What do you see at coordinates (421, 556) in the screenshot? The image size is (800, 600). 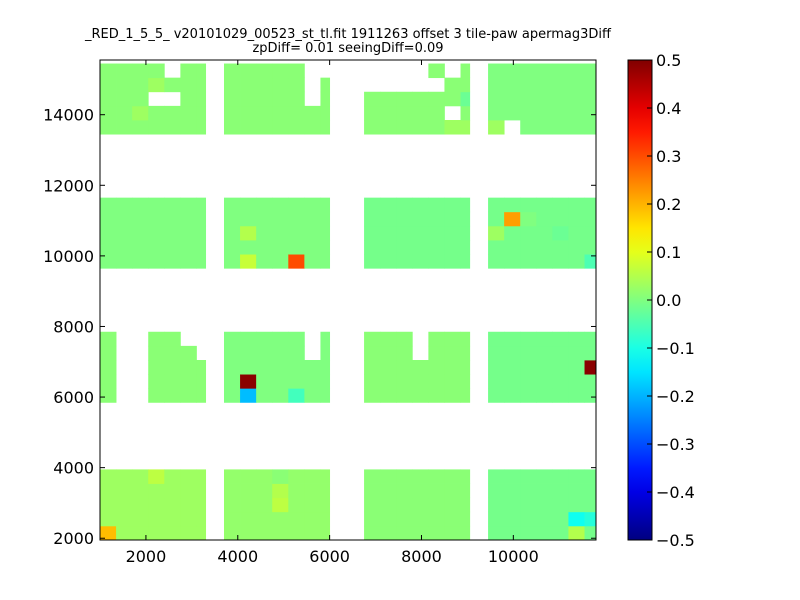 I see `x-tick-label: 8000` at bounding box center [421, 556].